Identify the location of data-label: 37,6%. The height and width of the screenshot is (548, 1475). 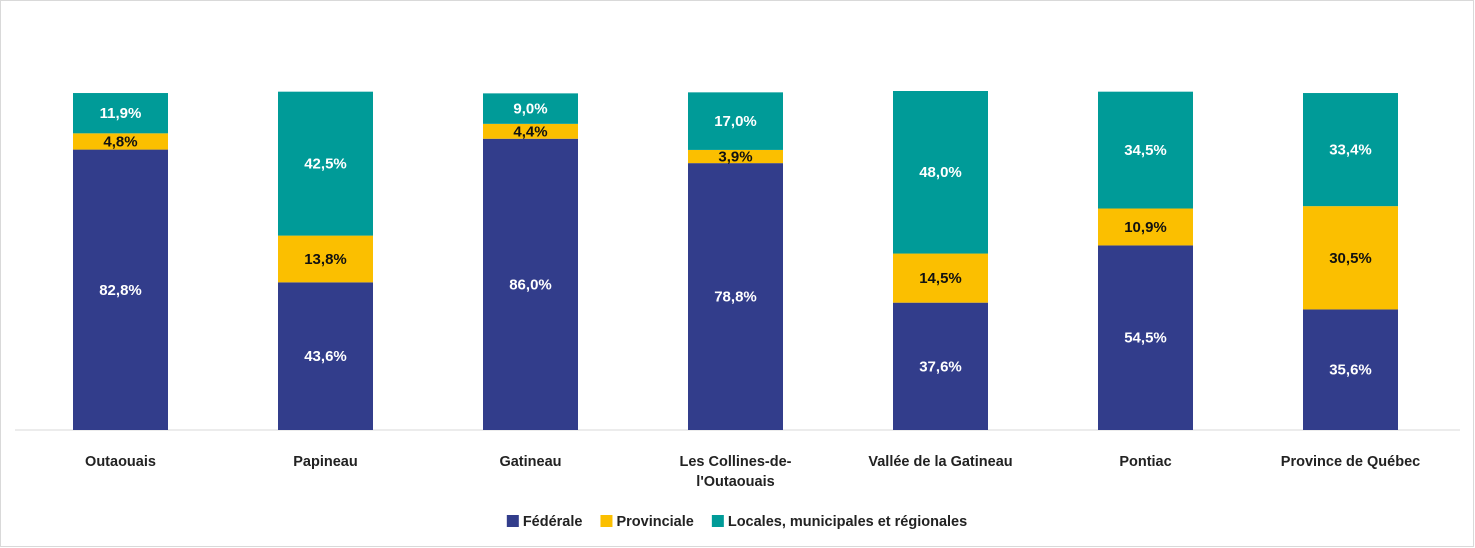
(940, 366).